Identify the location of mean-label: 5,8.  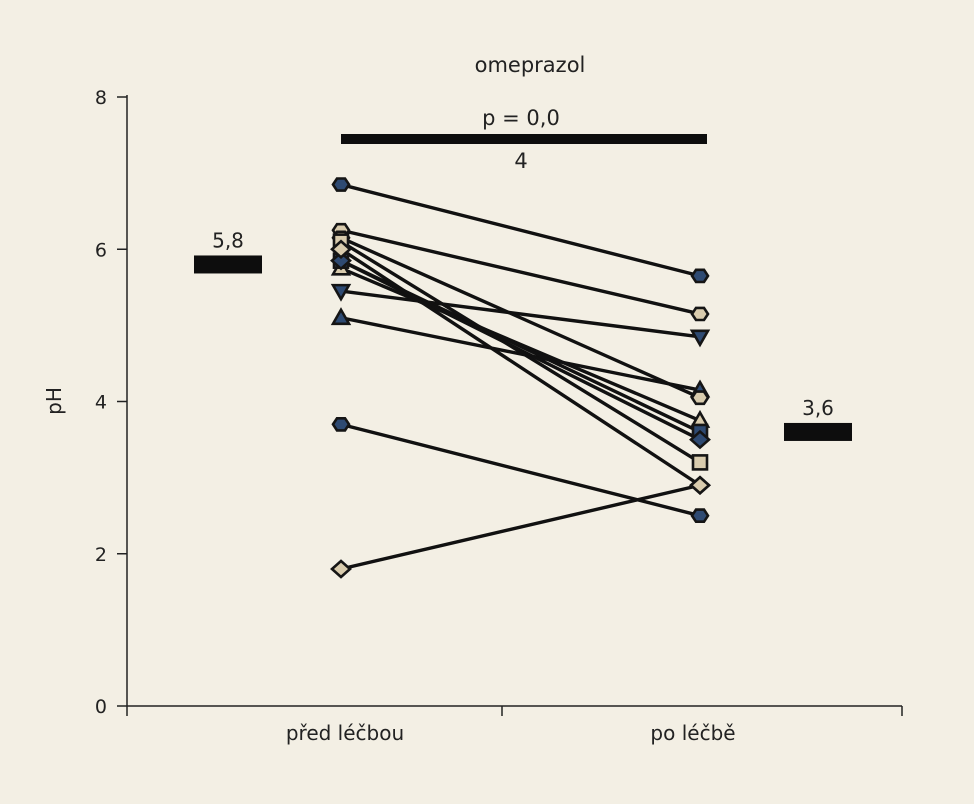
(228, 240).